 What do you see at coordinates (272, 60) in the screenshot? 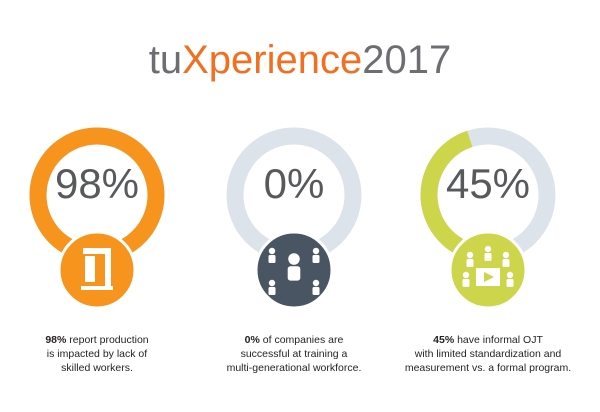
I see `title-highlight: Xperience` at bounding box center [272, 60].